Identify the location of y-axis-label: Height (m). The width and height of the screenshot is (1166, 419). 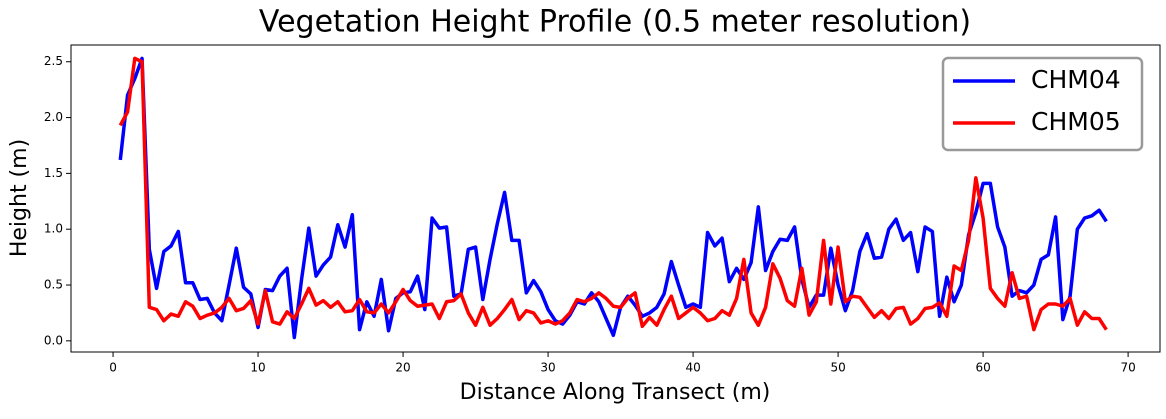
(19, 198).